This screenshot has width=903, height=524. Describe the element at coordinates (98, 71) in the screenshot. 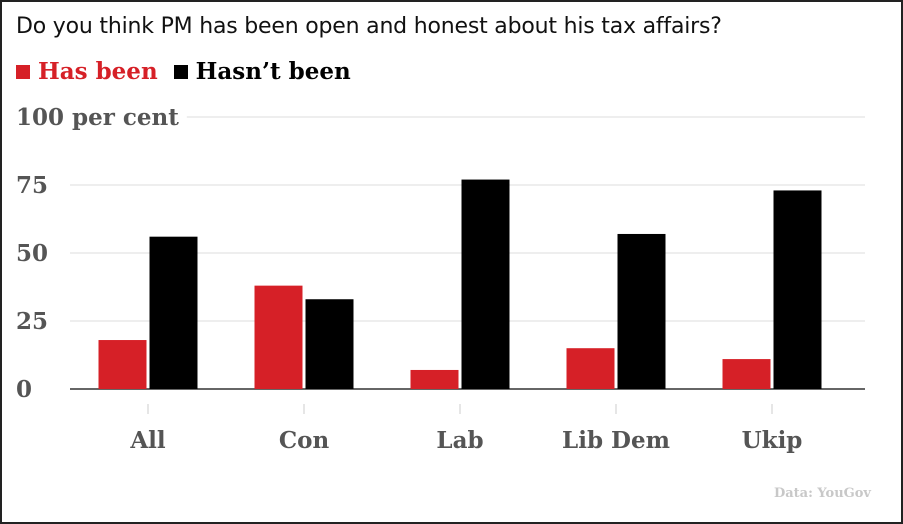

I see `legend-label-has-been: Has been` at that location.